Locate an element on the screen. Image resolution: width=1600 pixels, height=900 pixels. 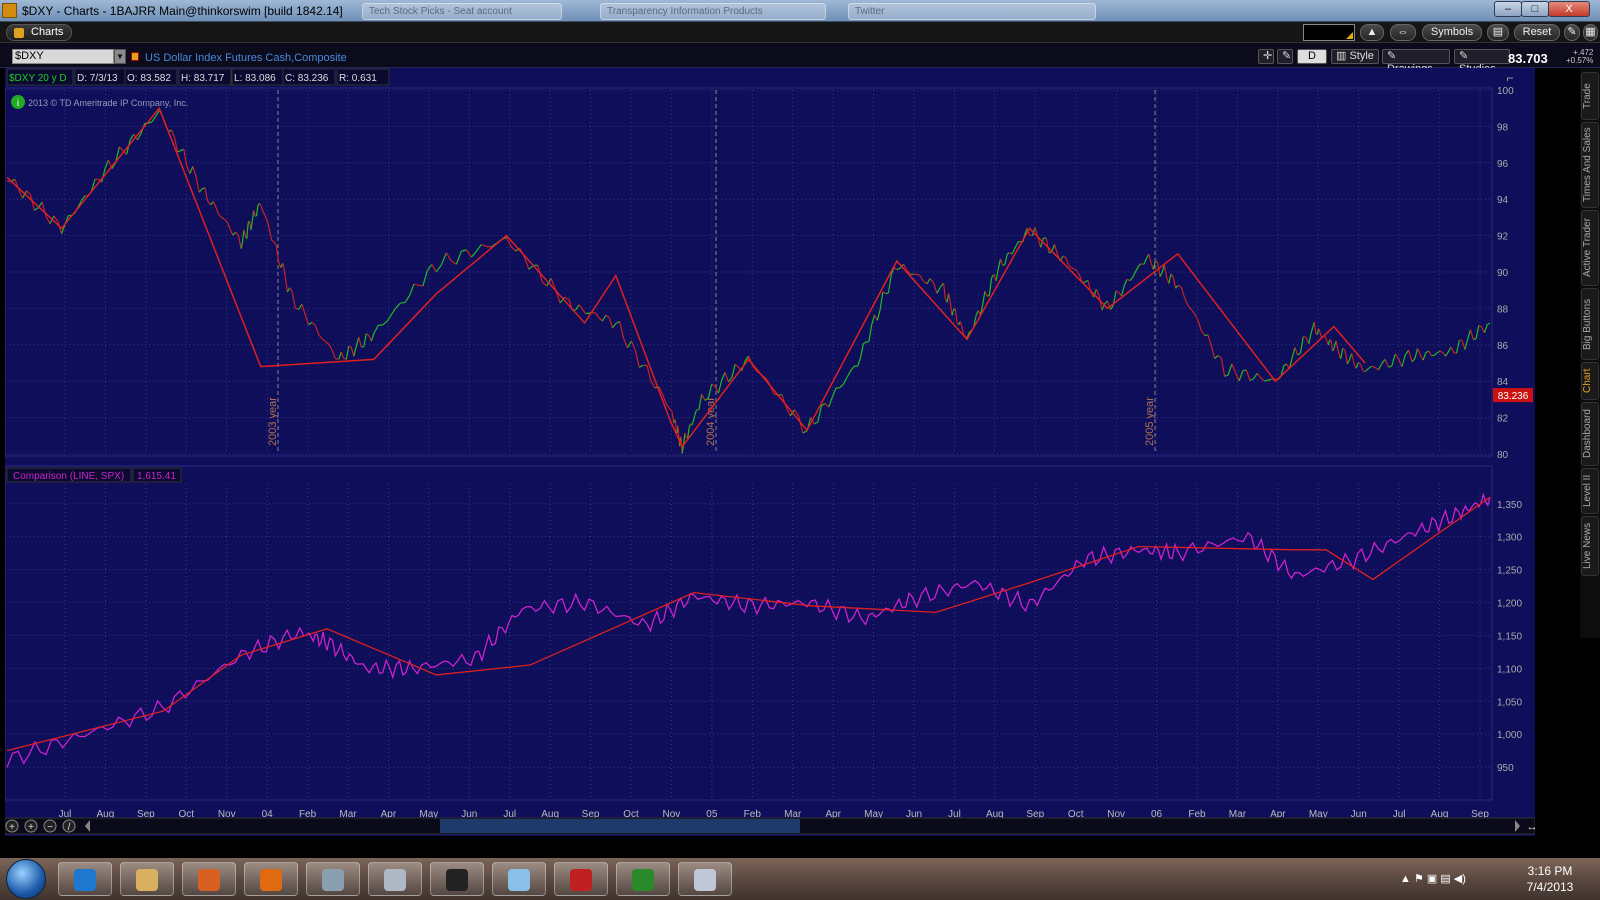
main-toolbar: Charts ▲ ⇔ Symbols ▤ Reset ✎ ▦ is located at coordinates (800, 32).